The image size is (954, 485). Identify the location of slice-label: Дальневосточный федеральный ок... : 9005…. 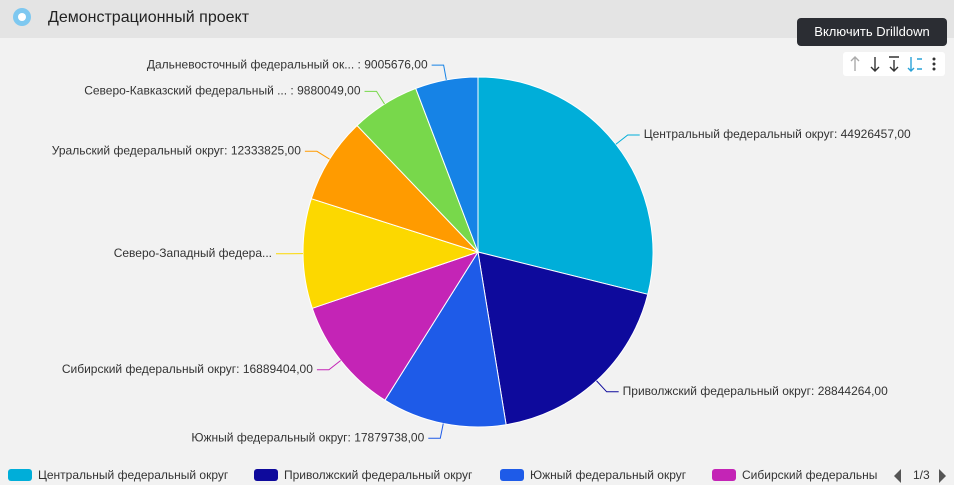
(287, 64).